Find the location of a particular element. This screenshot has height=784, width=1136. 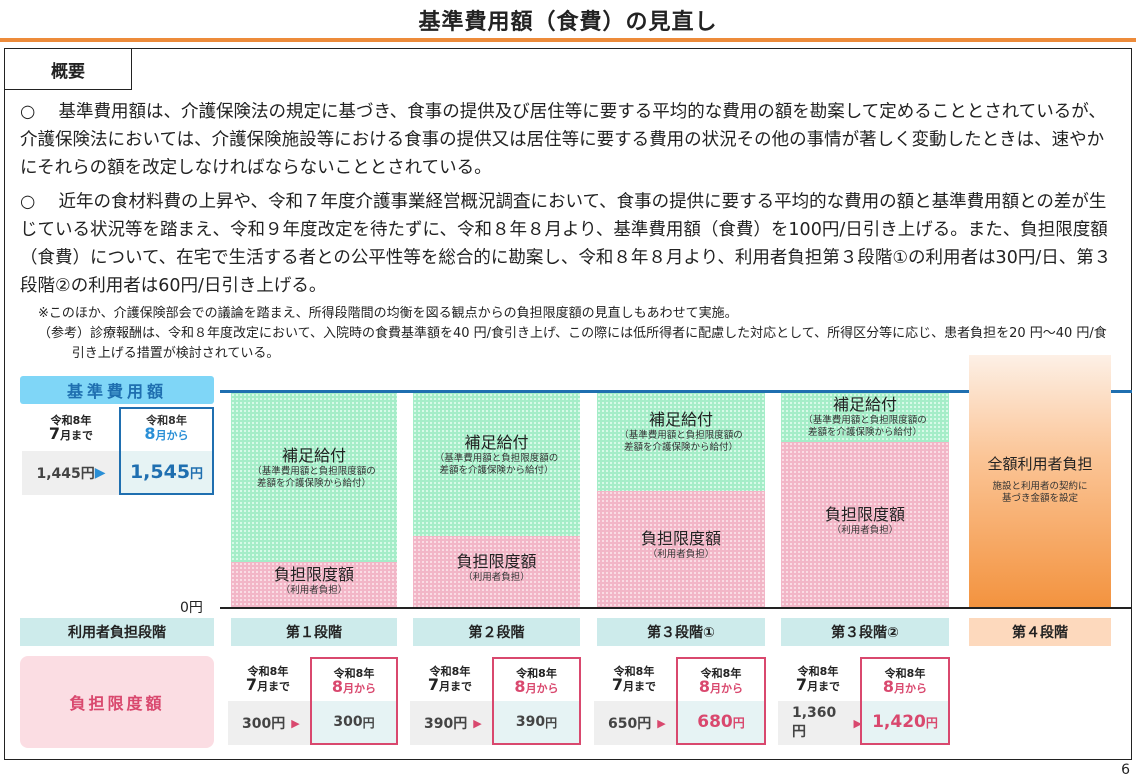

value: 650円 is located at coordinates (630, 724).